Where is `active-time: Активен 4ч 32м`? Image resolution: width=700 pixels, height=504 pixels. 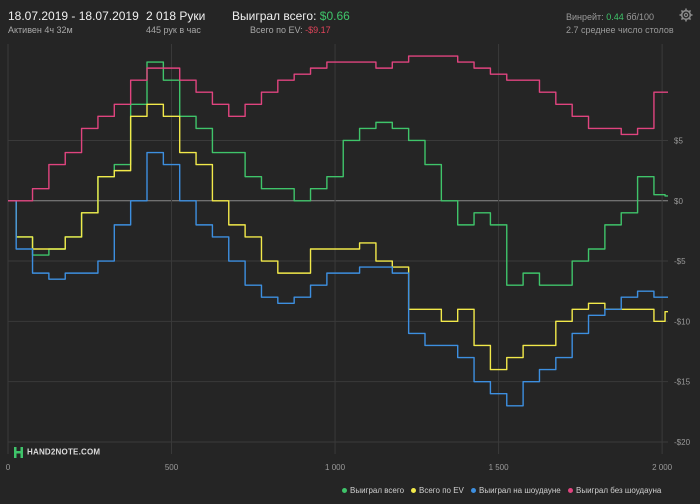 active-time: Активен 4ч 32м is located at coordinates (40, 30).